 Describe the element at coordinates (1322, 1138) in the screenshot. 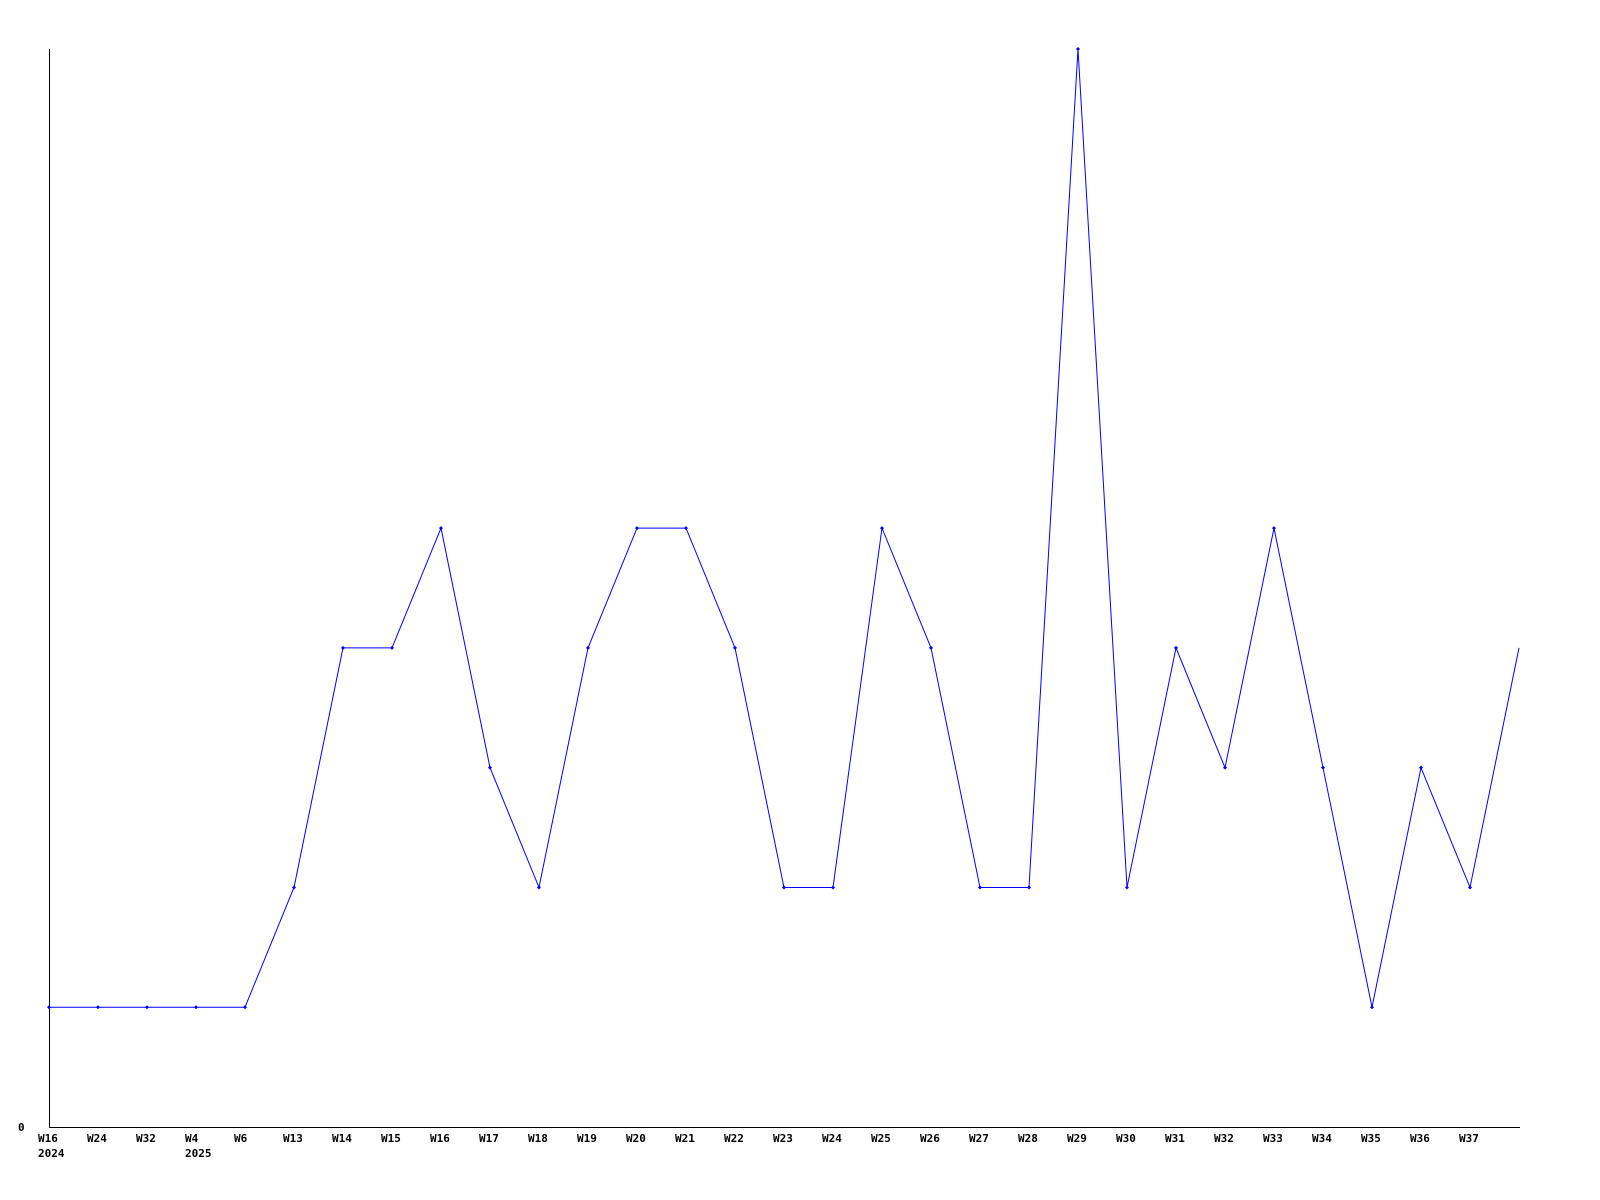

I see `x-tick-label: W34` at that location.